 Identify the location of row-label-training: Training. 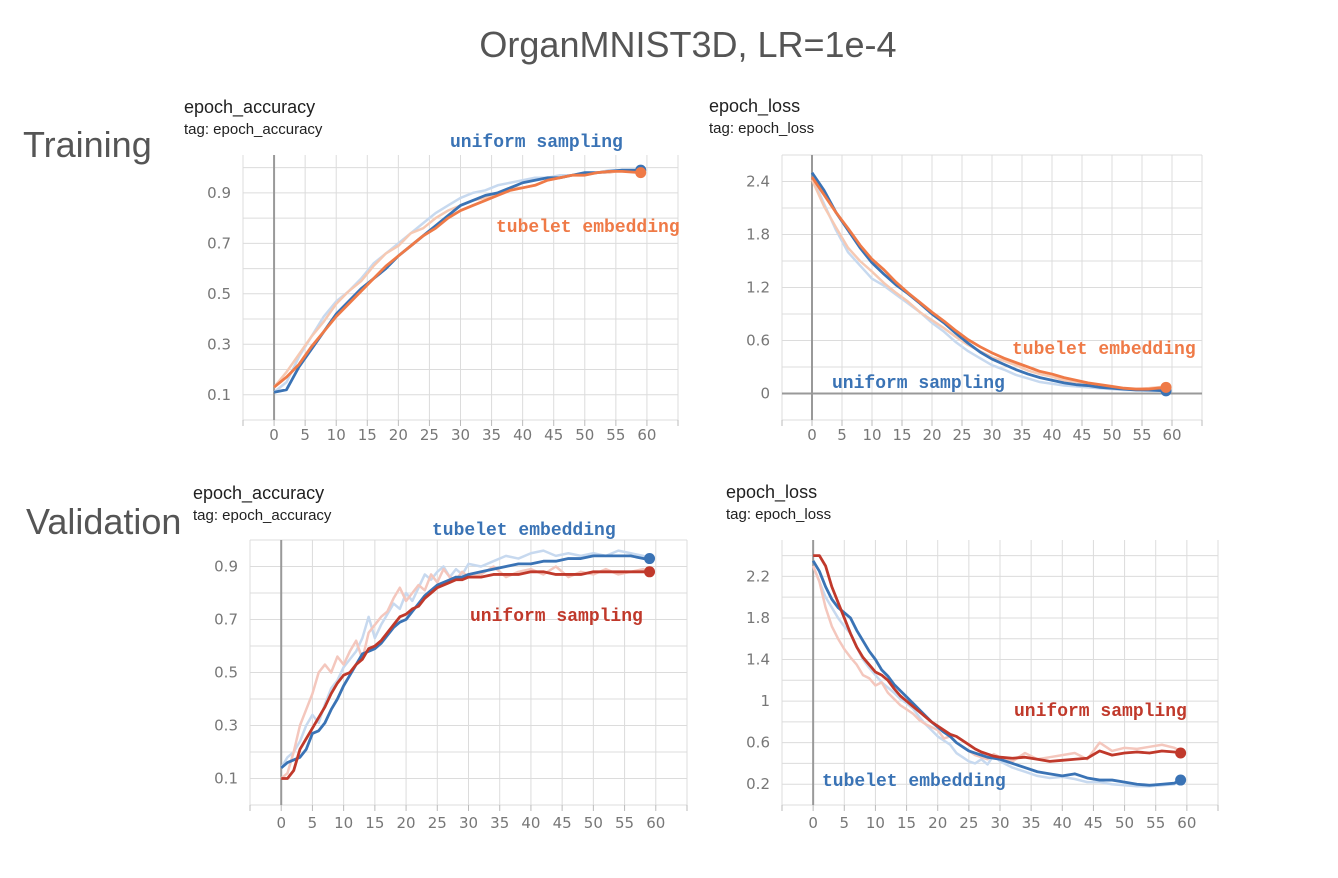
(87, 144).